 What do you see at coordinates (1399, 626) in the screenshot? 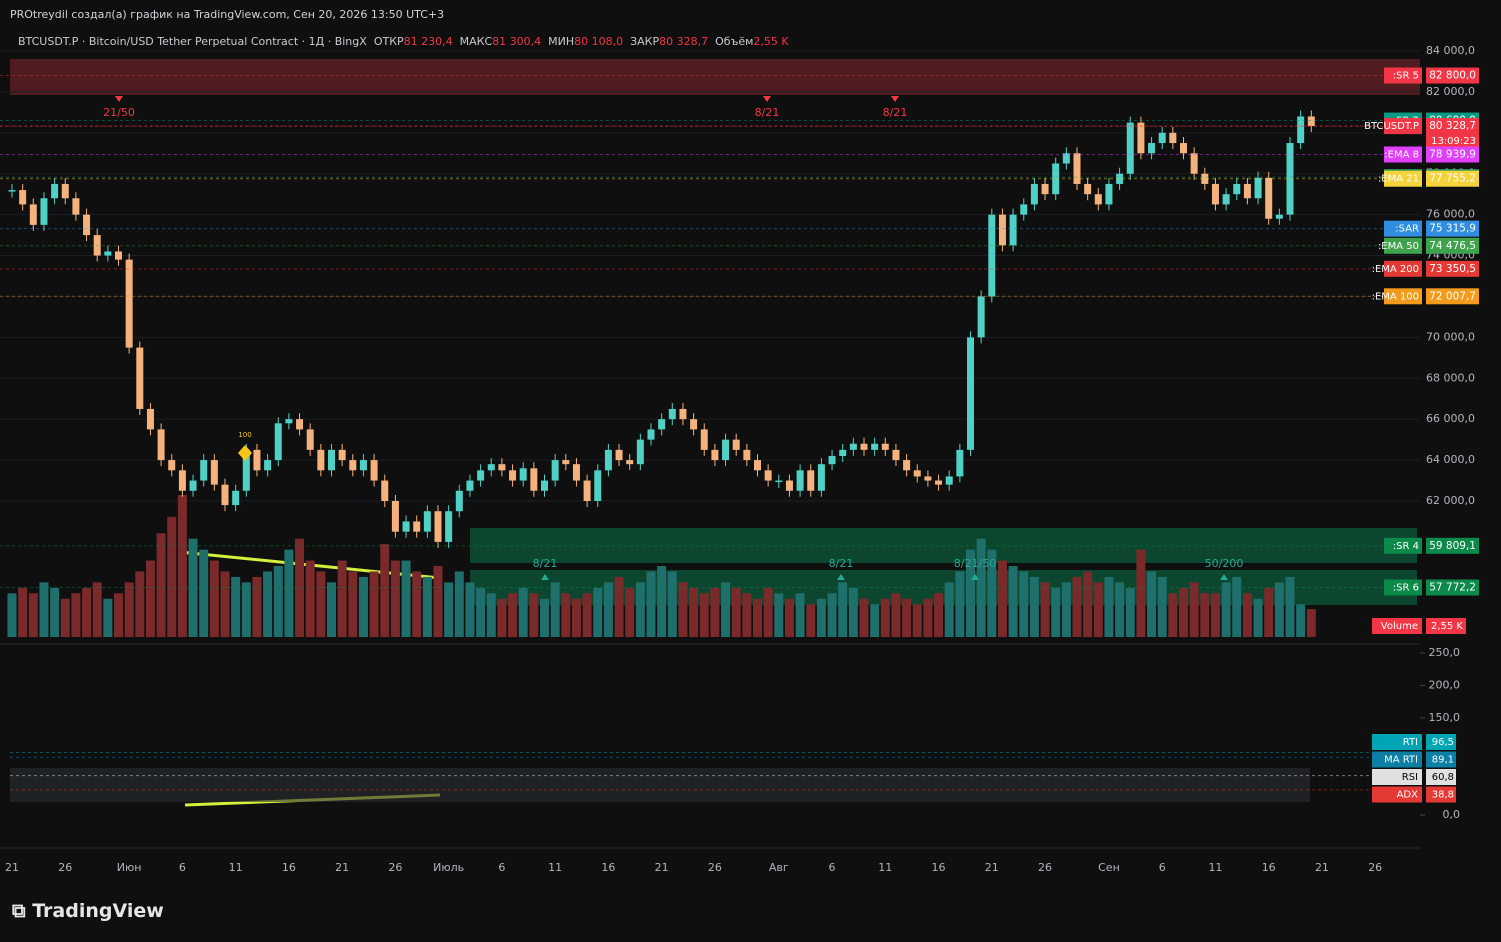
I see `volume-label-name: Volume` at bounding box center [1399, 626].